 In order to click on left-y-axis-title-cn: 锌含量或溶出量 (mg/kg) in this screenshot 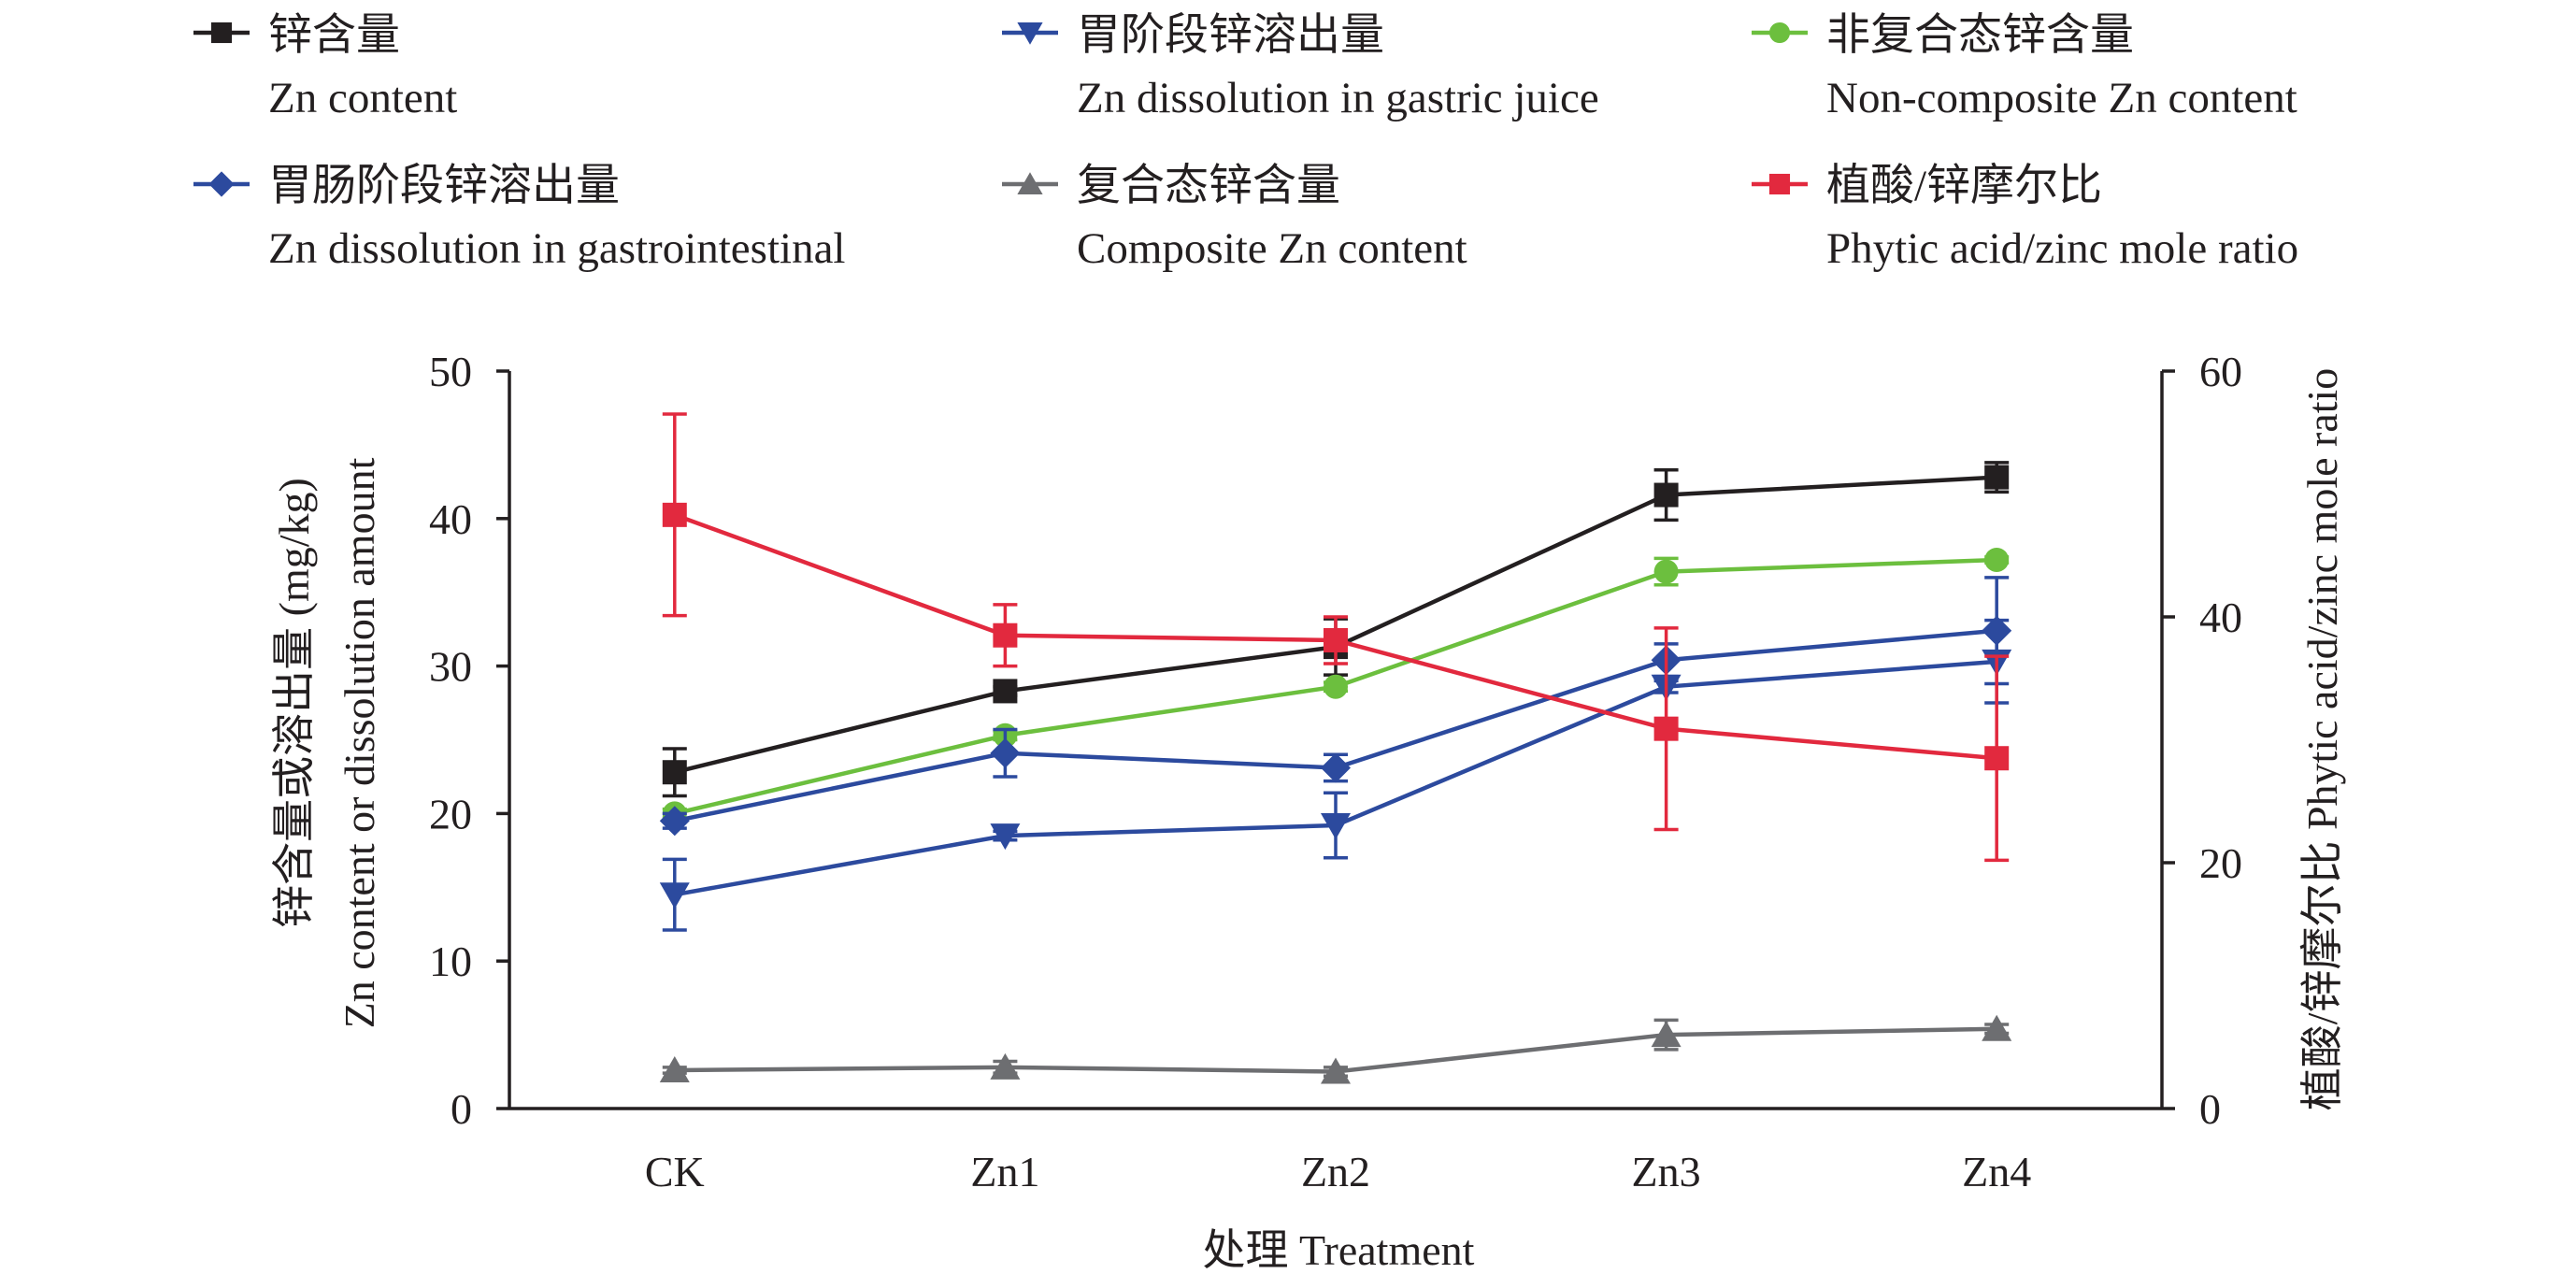, I will do `click(294, 703)`.